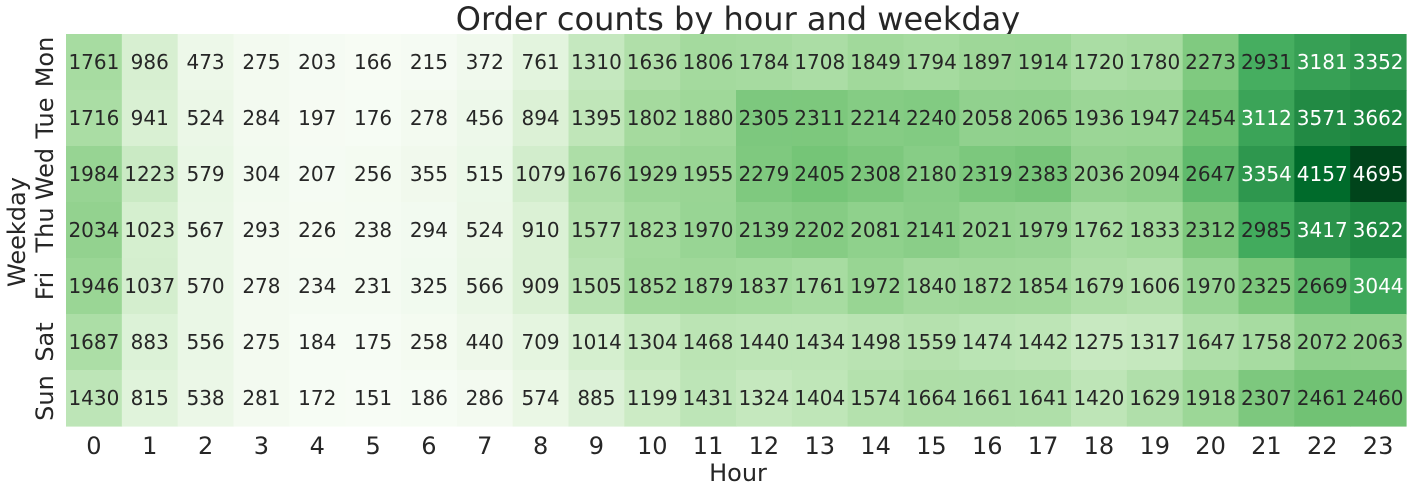  Describe the element at coordinates (540, 118) in the screenshot. I see `cell-value-label: 894` at that location.